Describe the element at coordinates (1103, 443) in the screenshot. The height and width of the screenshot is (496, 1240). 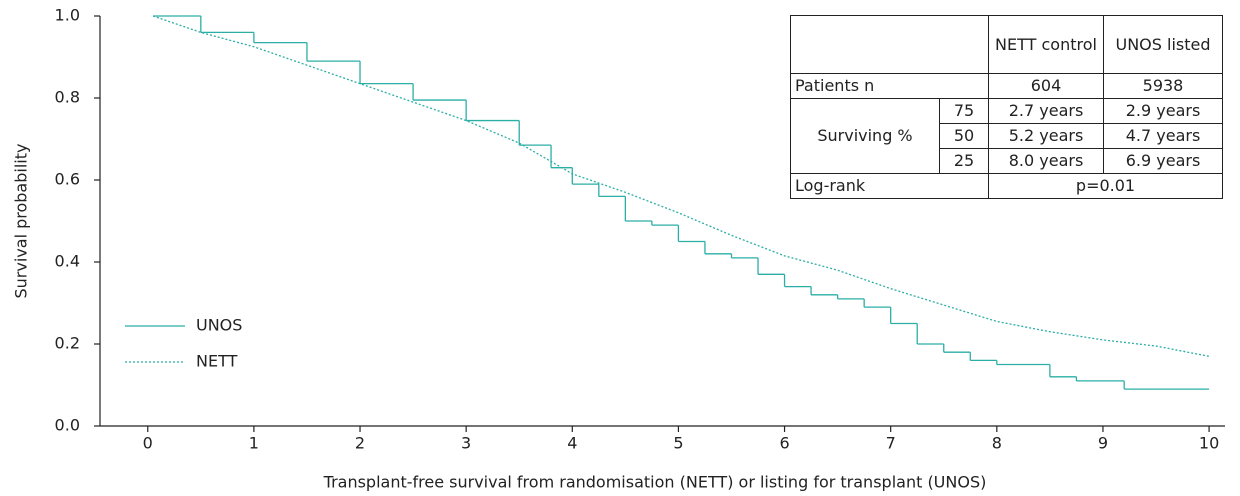
I see `x-tick-label: 9` at that location.